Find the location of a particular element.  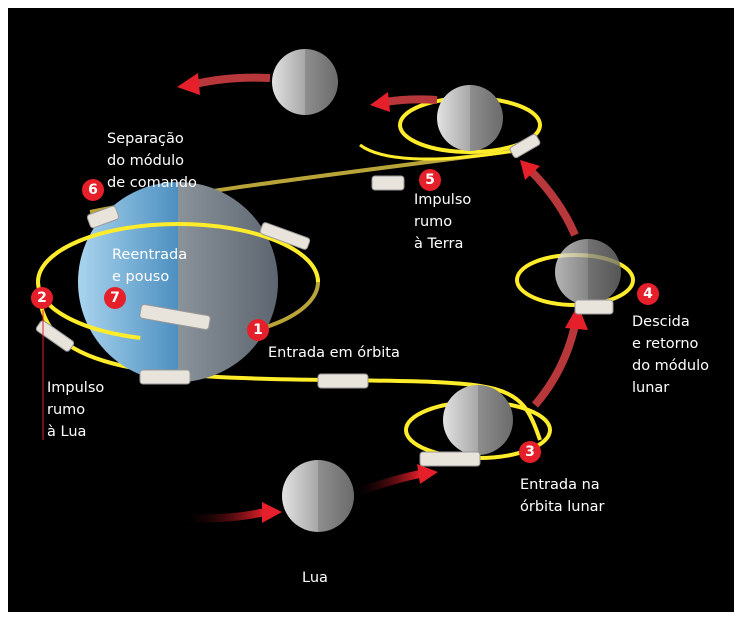

step-label: Entrada na is located at coordinates (560, 485).